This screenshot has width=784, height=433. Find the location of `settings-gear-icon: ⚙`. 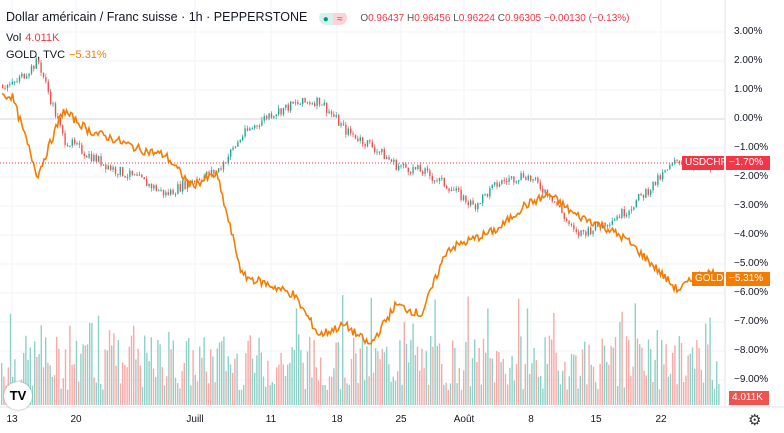

settings-gear-icon: ⚙ is located at coordinates (755, 420).